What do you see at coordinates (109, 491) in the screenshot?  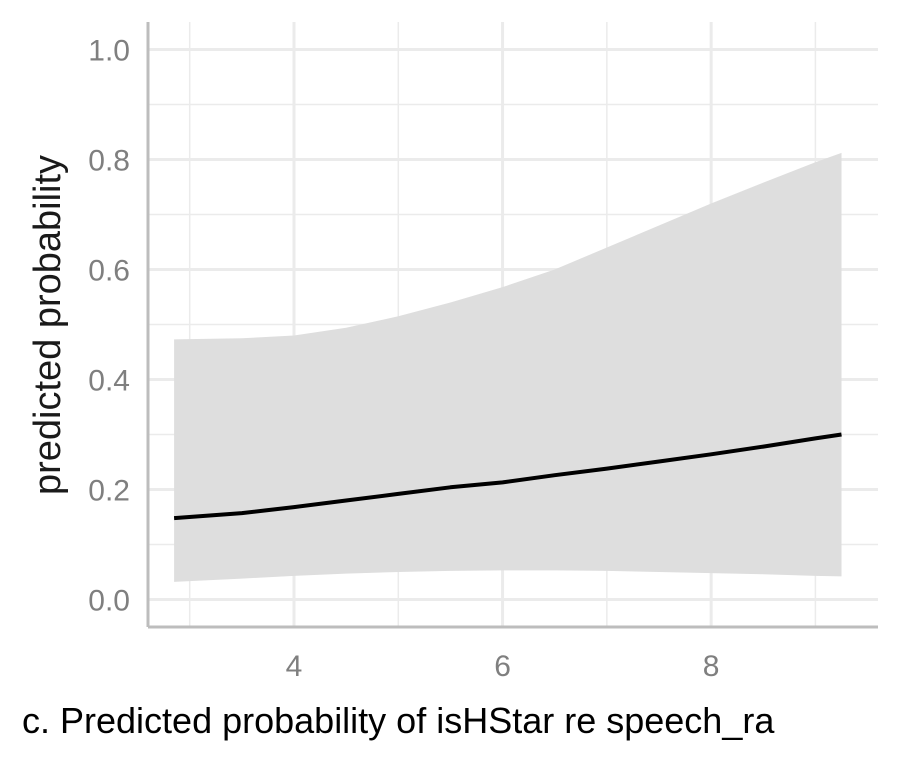 I see `y-tick-label: 0.2` at bounding box center [109, 491].